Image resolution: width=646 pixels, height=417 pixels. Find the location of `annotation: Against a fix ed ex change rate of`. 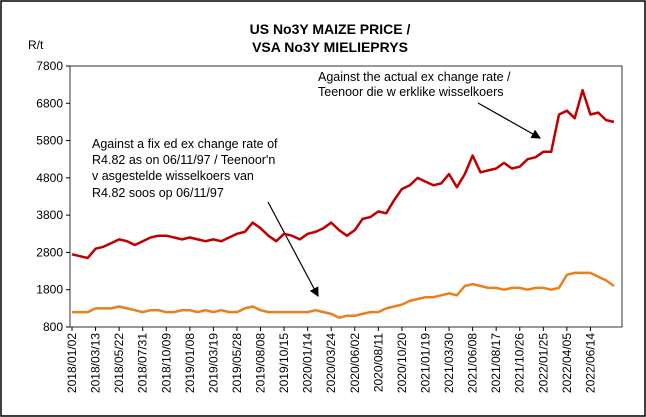

annotation: Against a fix ed ex change rate of is located at coordinates (185, 144).